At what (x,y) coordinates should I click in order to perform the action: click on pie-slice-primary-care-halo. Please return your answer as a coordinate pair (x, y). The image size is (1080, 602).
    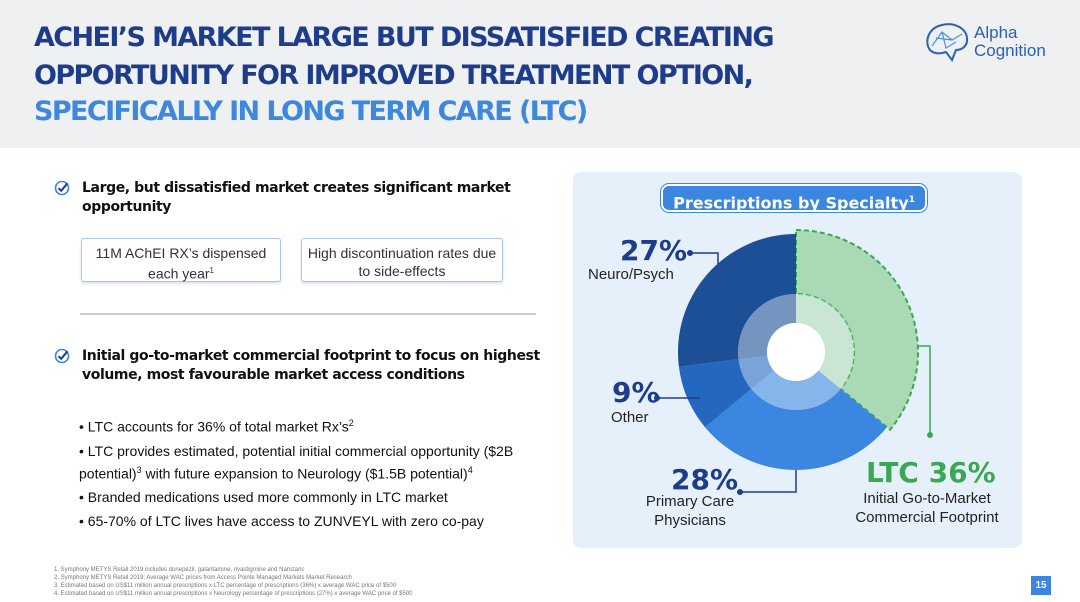
    Looking at the image, I should click on (796, 390).